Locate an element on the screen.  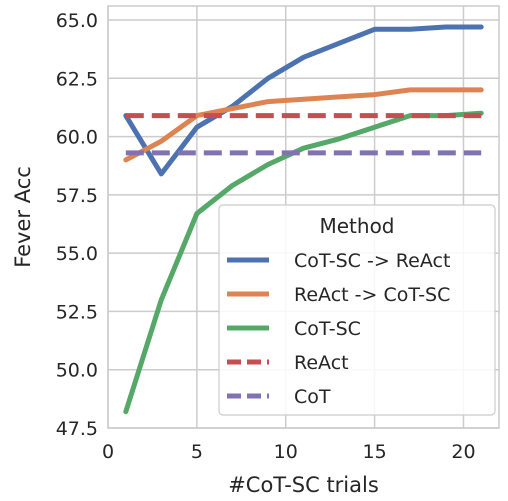
x-tick-label: 10 is located at coordinates (286, 452).